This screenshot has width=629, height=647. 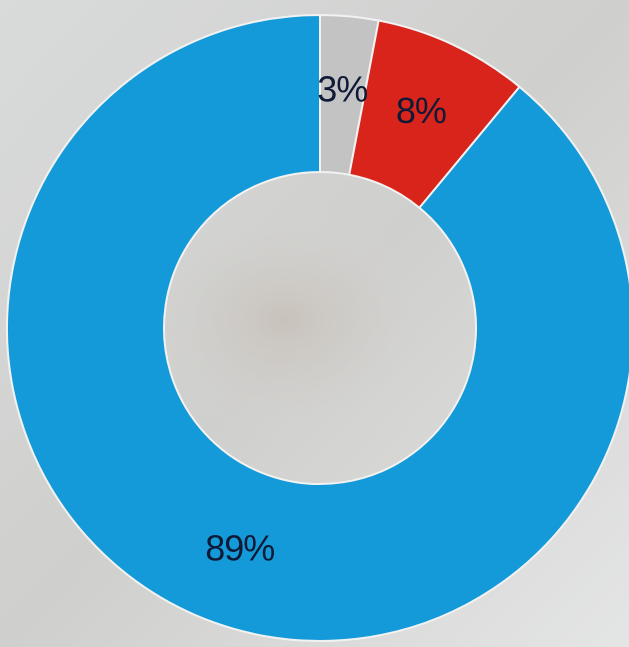 I want to click on value-label: 8%, so click(x=421, y=110).